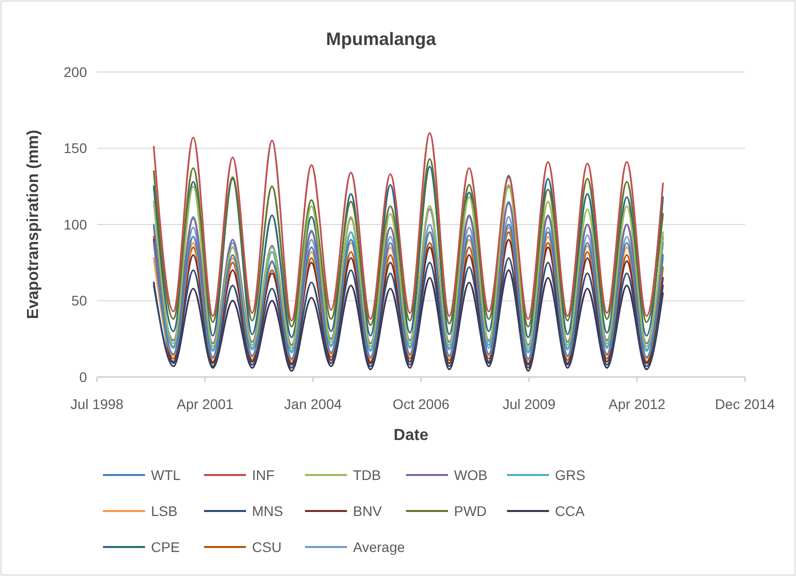  What do you see at coordinates (381, 39) in the screenshot?
I see `chart-title: Mpumalanga` at bounding box center [381, 39].